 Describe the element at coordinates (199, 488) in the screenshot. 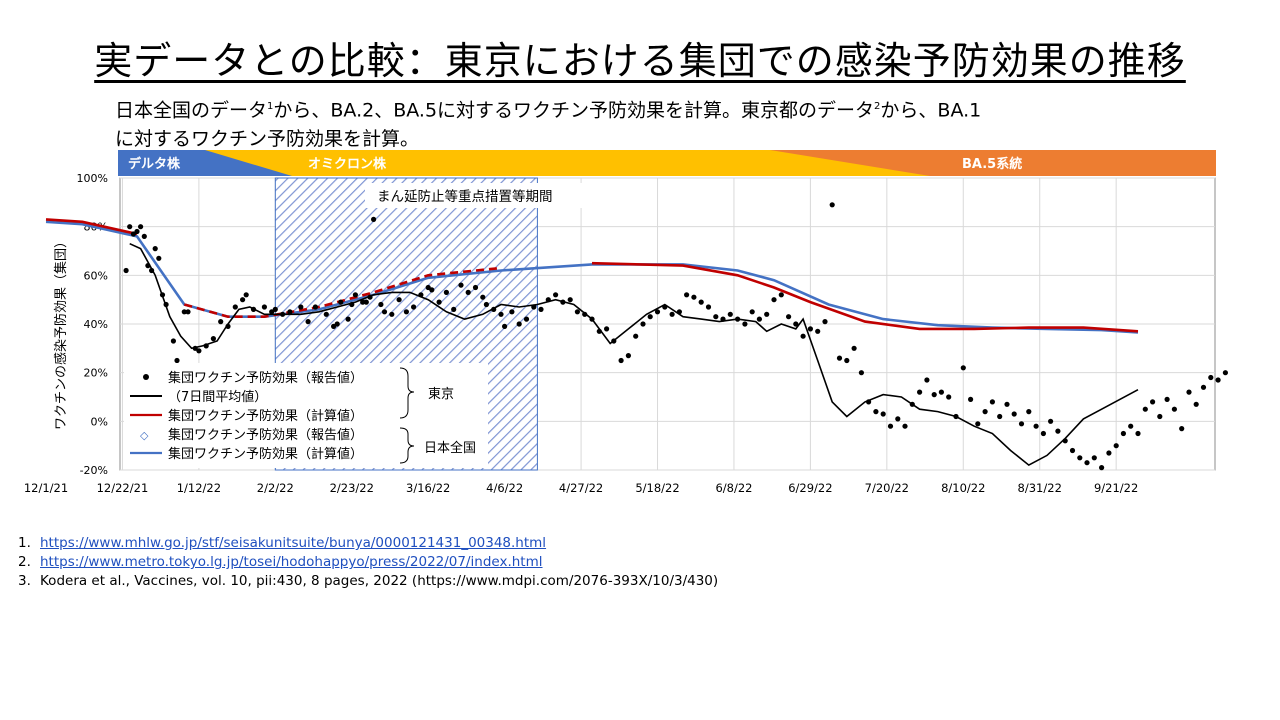

I see `x-tick-label: 1/12/22` at that location.